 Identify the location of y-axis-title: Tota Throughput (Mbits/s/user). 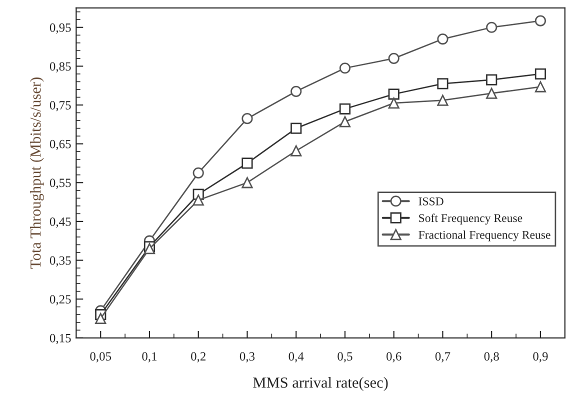
(37, 173).